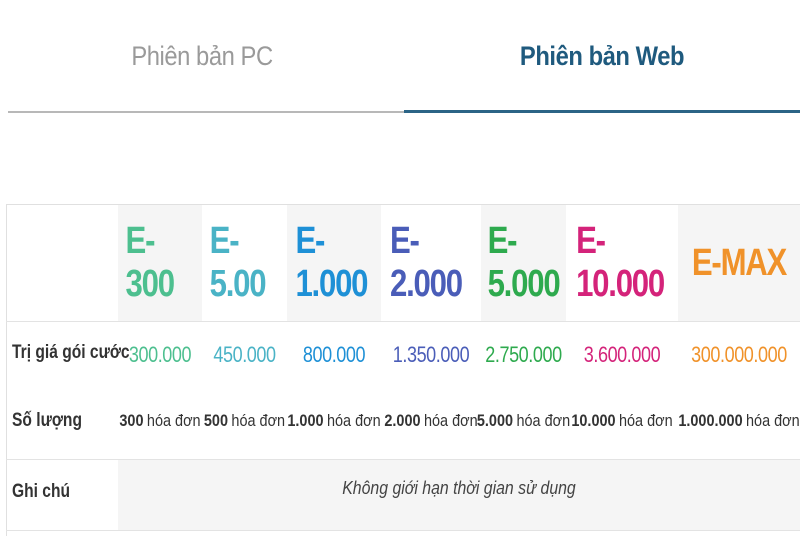 Image resolution: width=800 pixels, height=536 pixels. What do you see at coordinates (6, 370) in the screenshot?
I see `table-border-left` at bounding box center [6, 370].